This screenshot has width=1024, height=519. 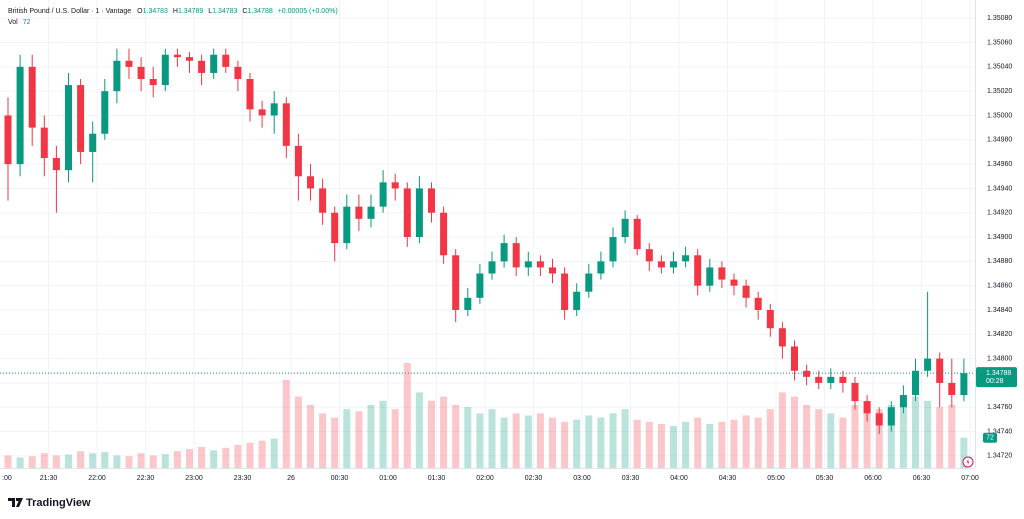 I want to click on x-tick-label: 22:00, so click(x=97, y=478).